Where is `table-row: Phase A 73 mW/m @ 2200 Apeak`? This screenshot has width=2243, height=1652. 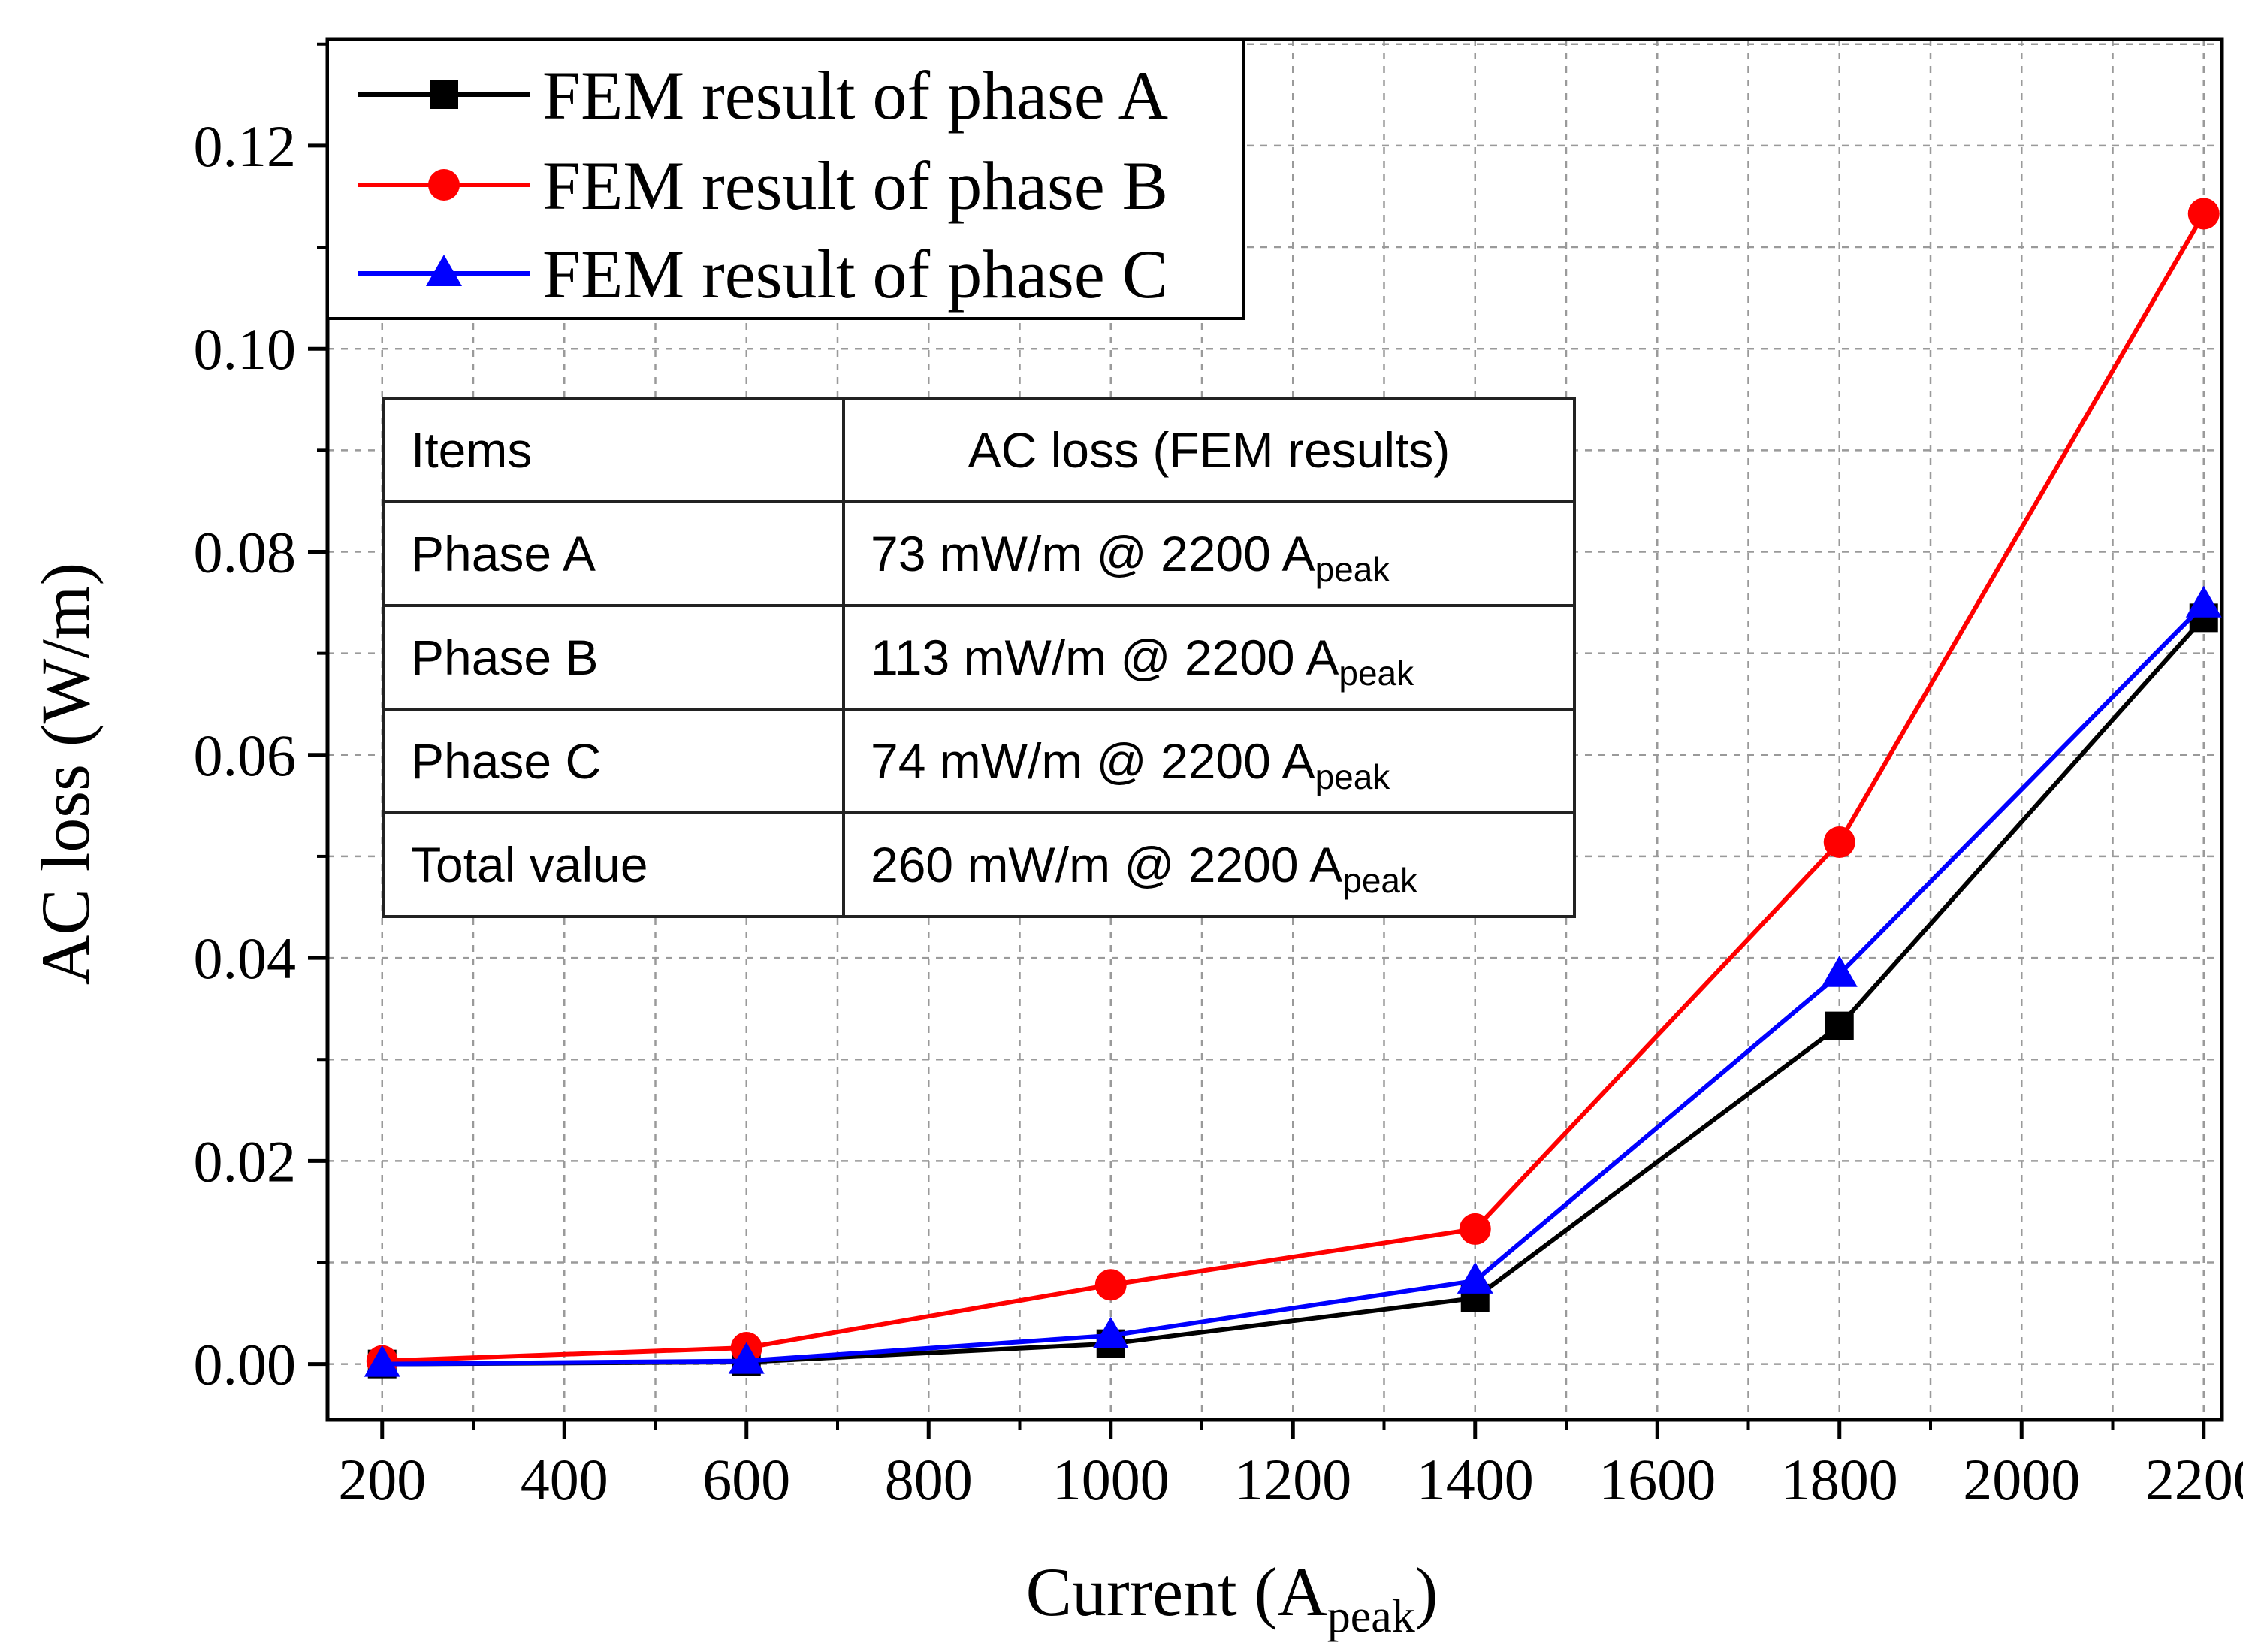
table-row: Phase A 73 mW/m @ 2200 Apeak is located at coordinates (979, 554).